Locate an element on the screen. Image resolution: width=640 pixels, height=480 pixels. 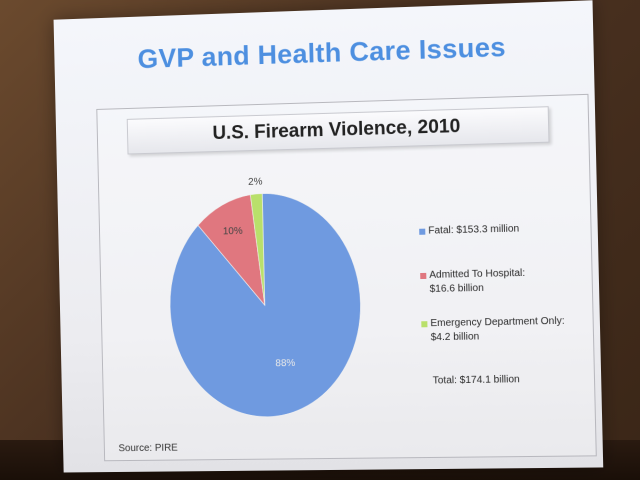
data-label-hospital: 10% is located at coordinates (233, 231).